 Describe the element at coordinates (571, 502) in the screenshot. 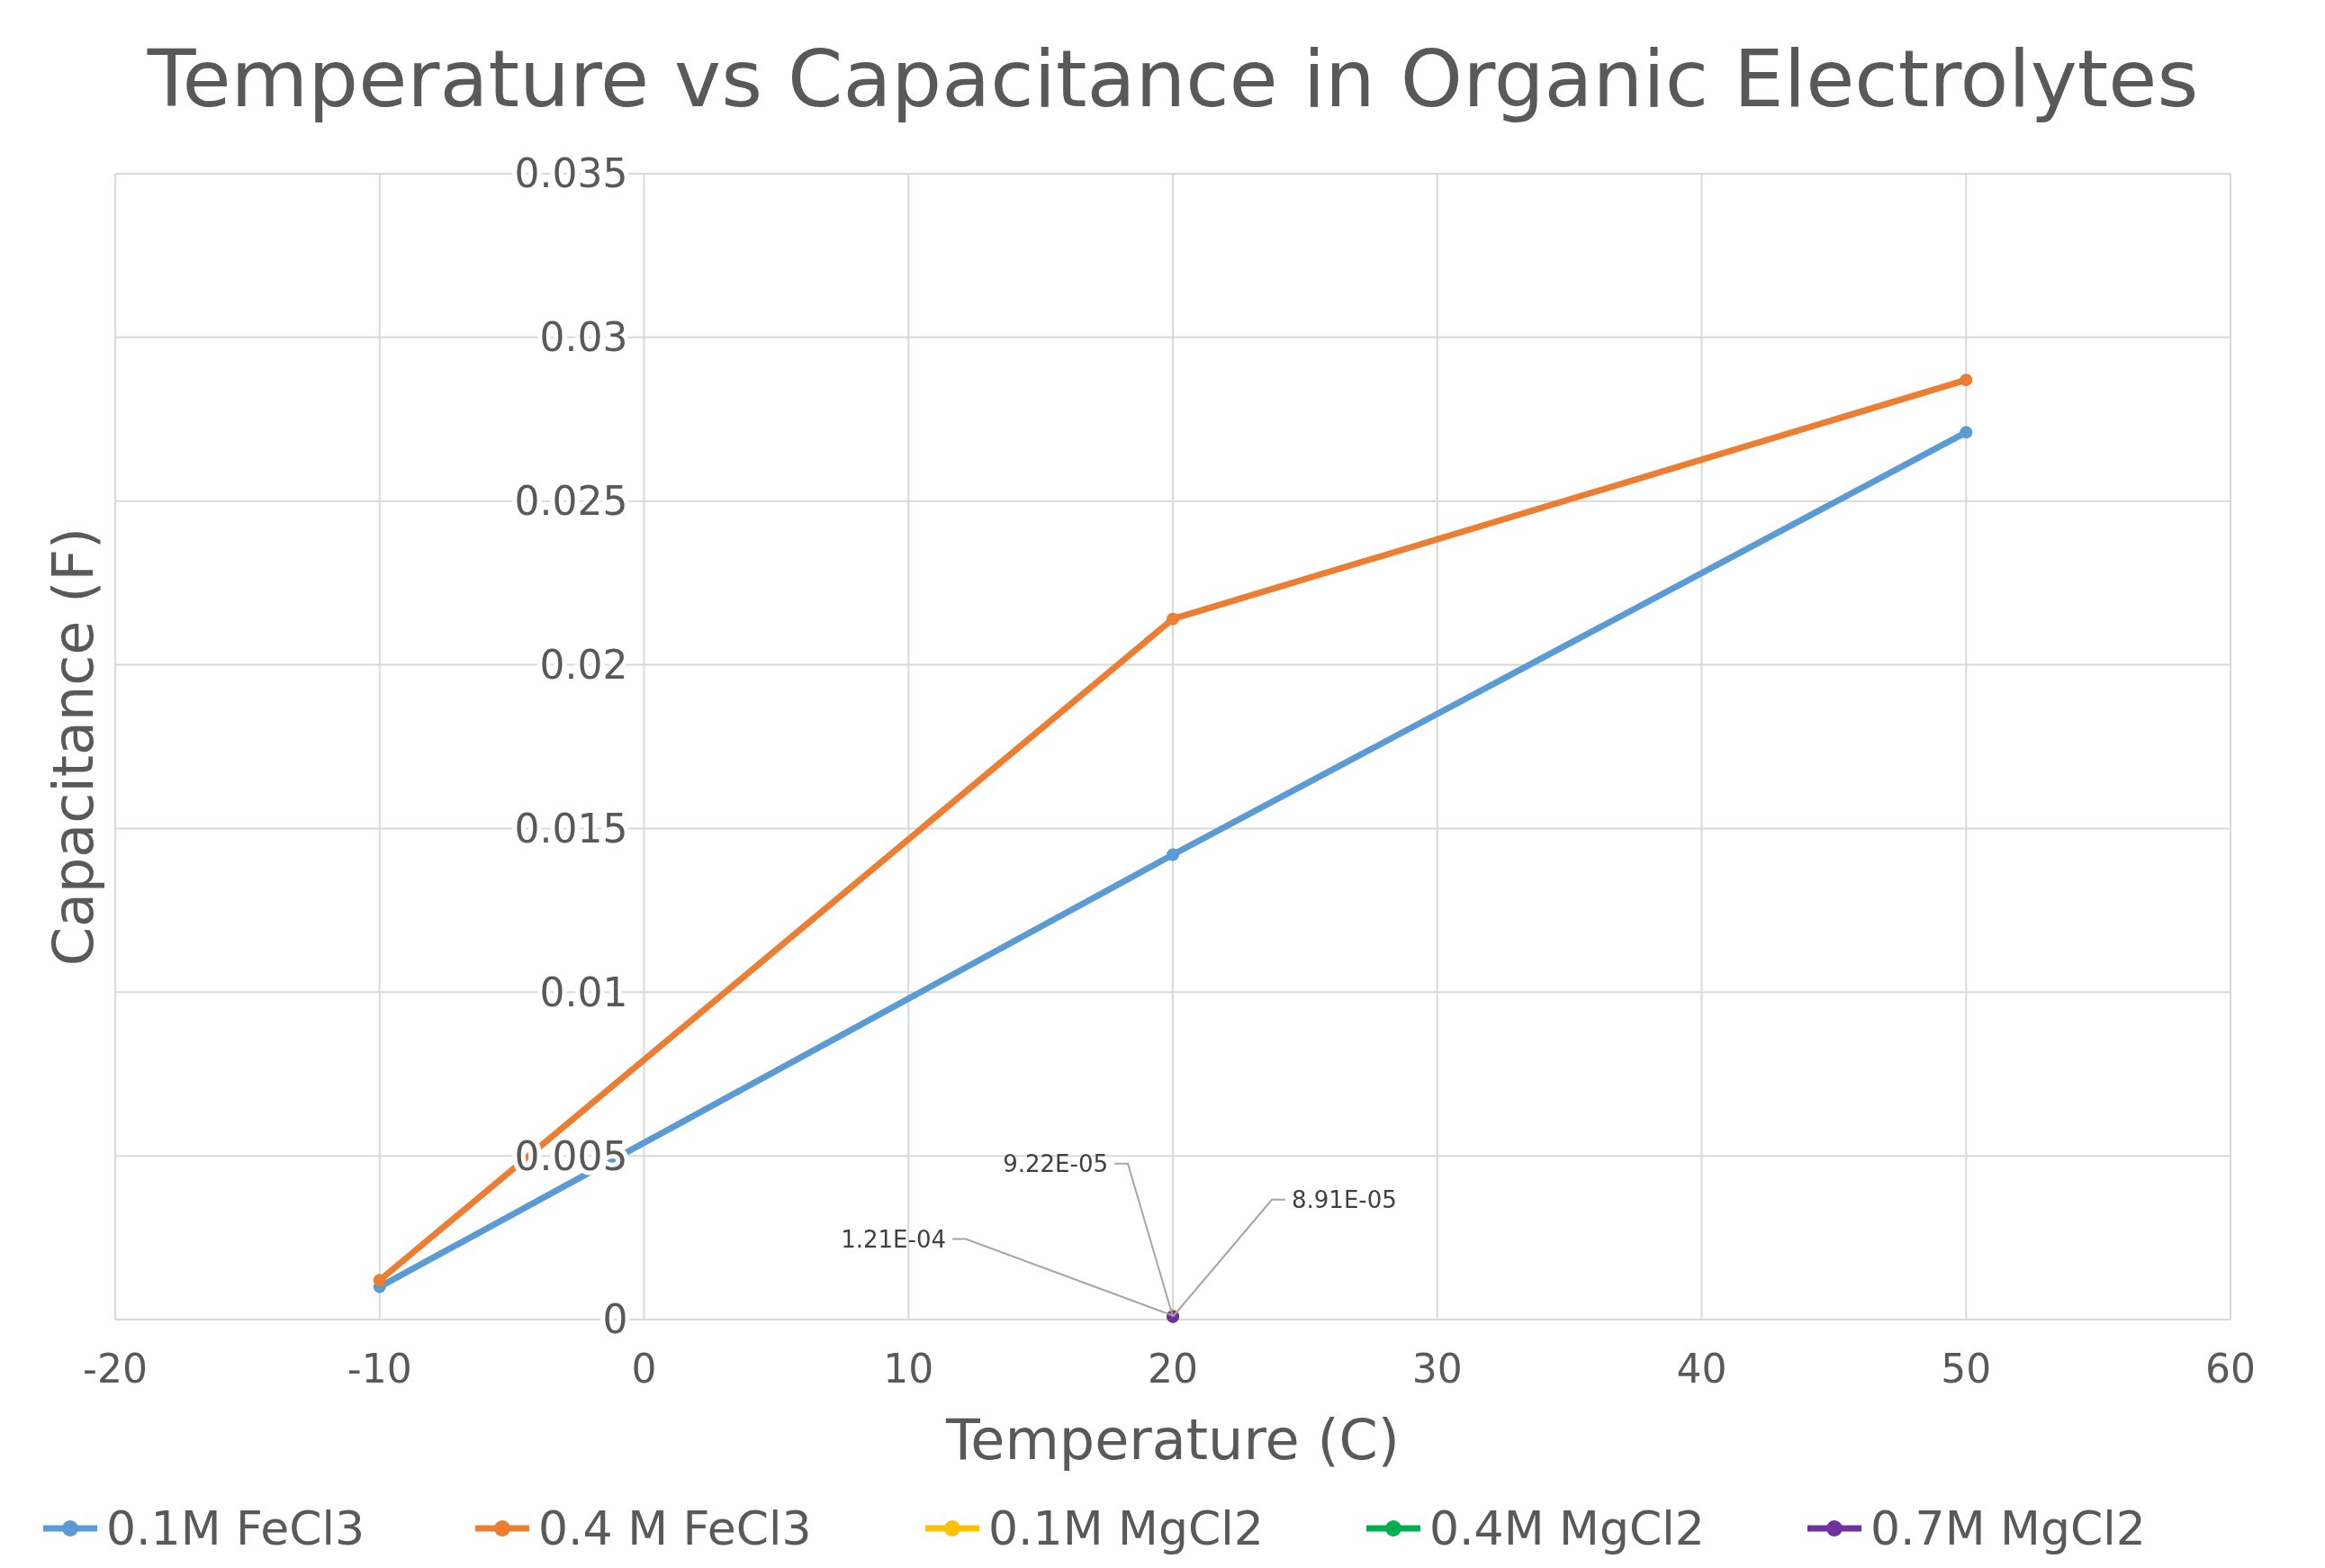

I see `y-tick-label: 0.025` at that location.